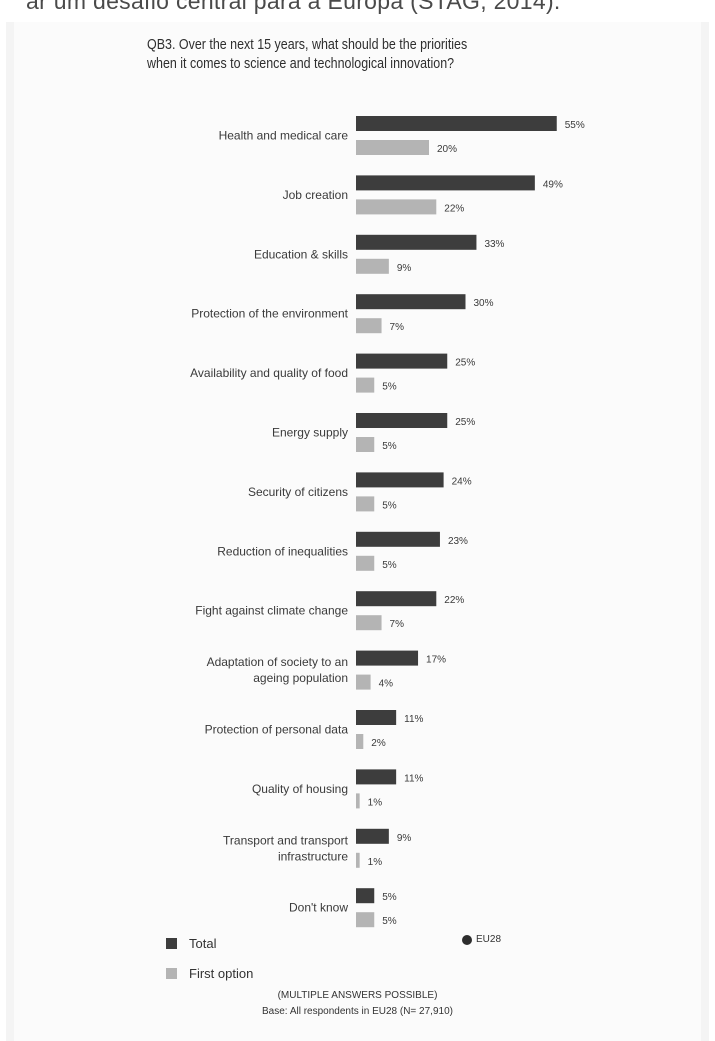 This screenshot has width=715, height=1041. I want to click on eu-marker: EU28, so click(481, 939).